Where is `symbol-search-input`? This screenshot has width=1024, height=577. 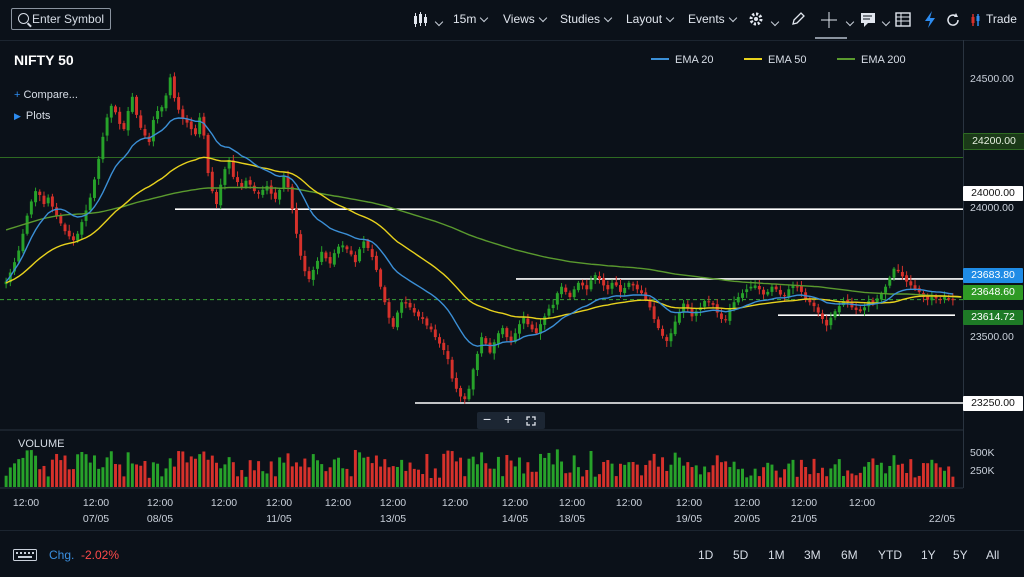
symbol-search-input is located at coordinates (70, 19).